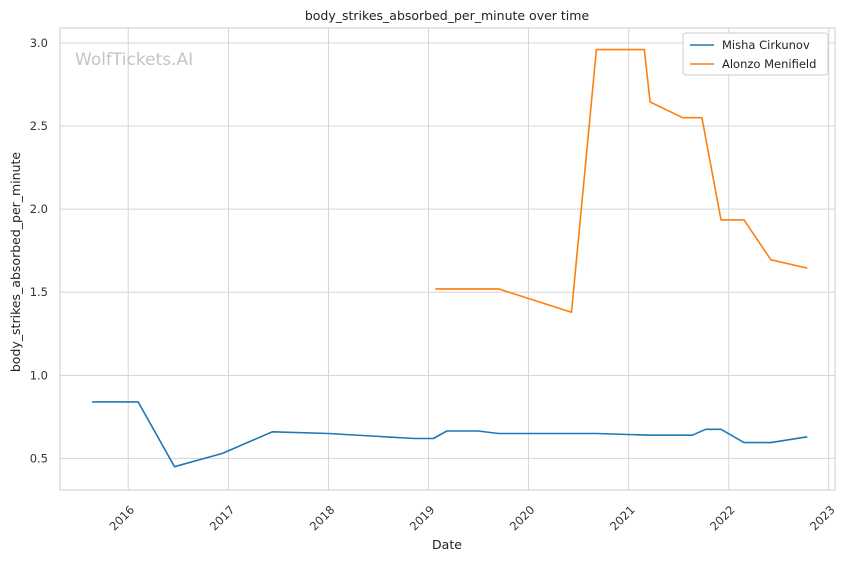 The image size is (846, 561). I want to click on y-tick-label: 3.0, so click(39, 43).